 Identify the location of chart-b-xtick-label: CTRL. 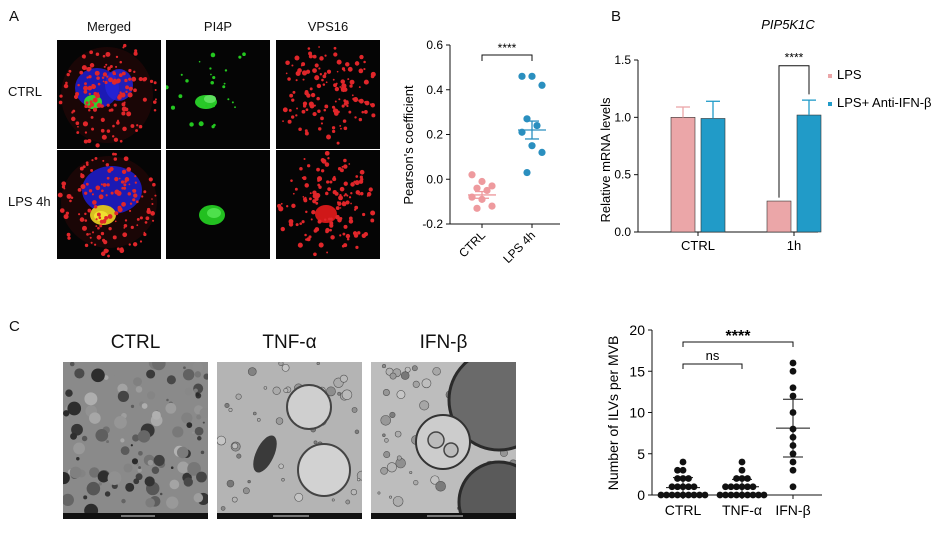
(698, 245).